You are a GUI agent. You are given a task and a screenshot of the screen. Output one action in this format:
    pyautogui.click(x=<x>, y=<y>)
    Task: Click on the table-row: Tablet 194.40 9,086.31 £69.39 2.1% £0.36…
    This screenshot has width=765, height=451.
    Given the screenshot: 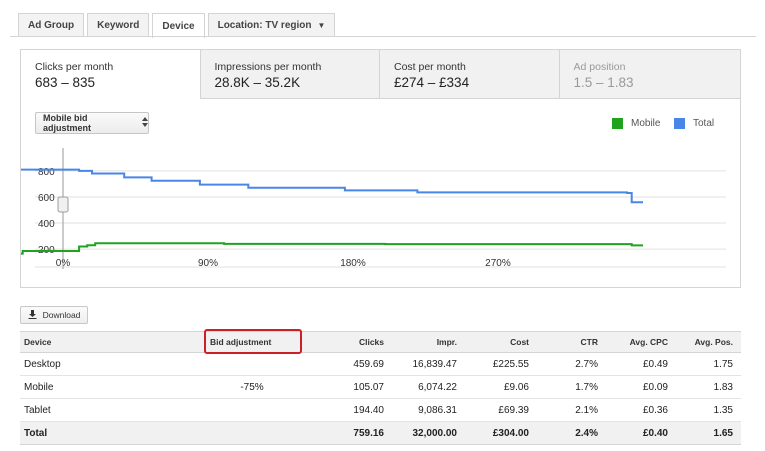 What is the action you would take?
    pyautogui.click(x=380, y=410)
    